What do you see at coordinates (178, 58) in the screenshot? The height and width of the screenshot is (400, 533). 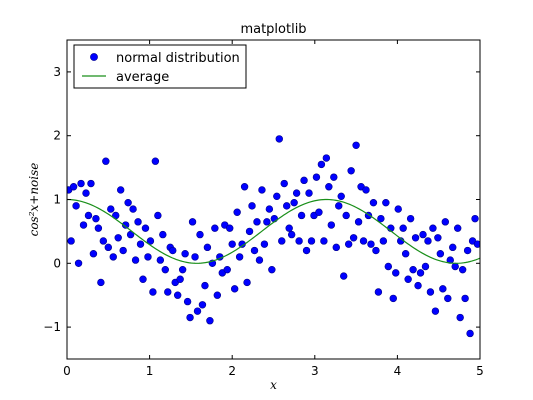 I see `legend-label-normal-distribution: normal distribution` at bounding box center [178, 58].